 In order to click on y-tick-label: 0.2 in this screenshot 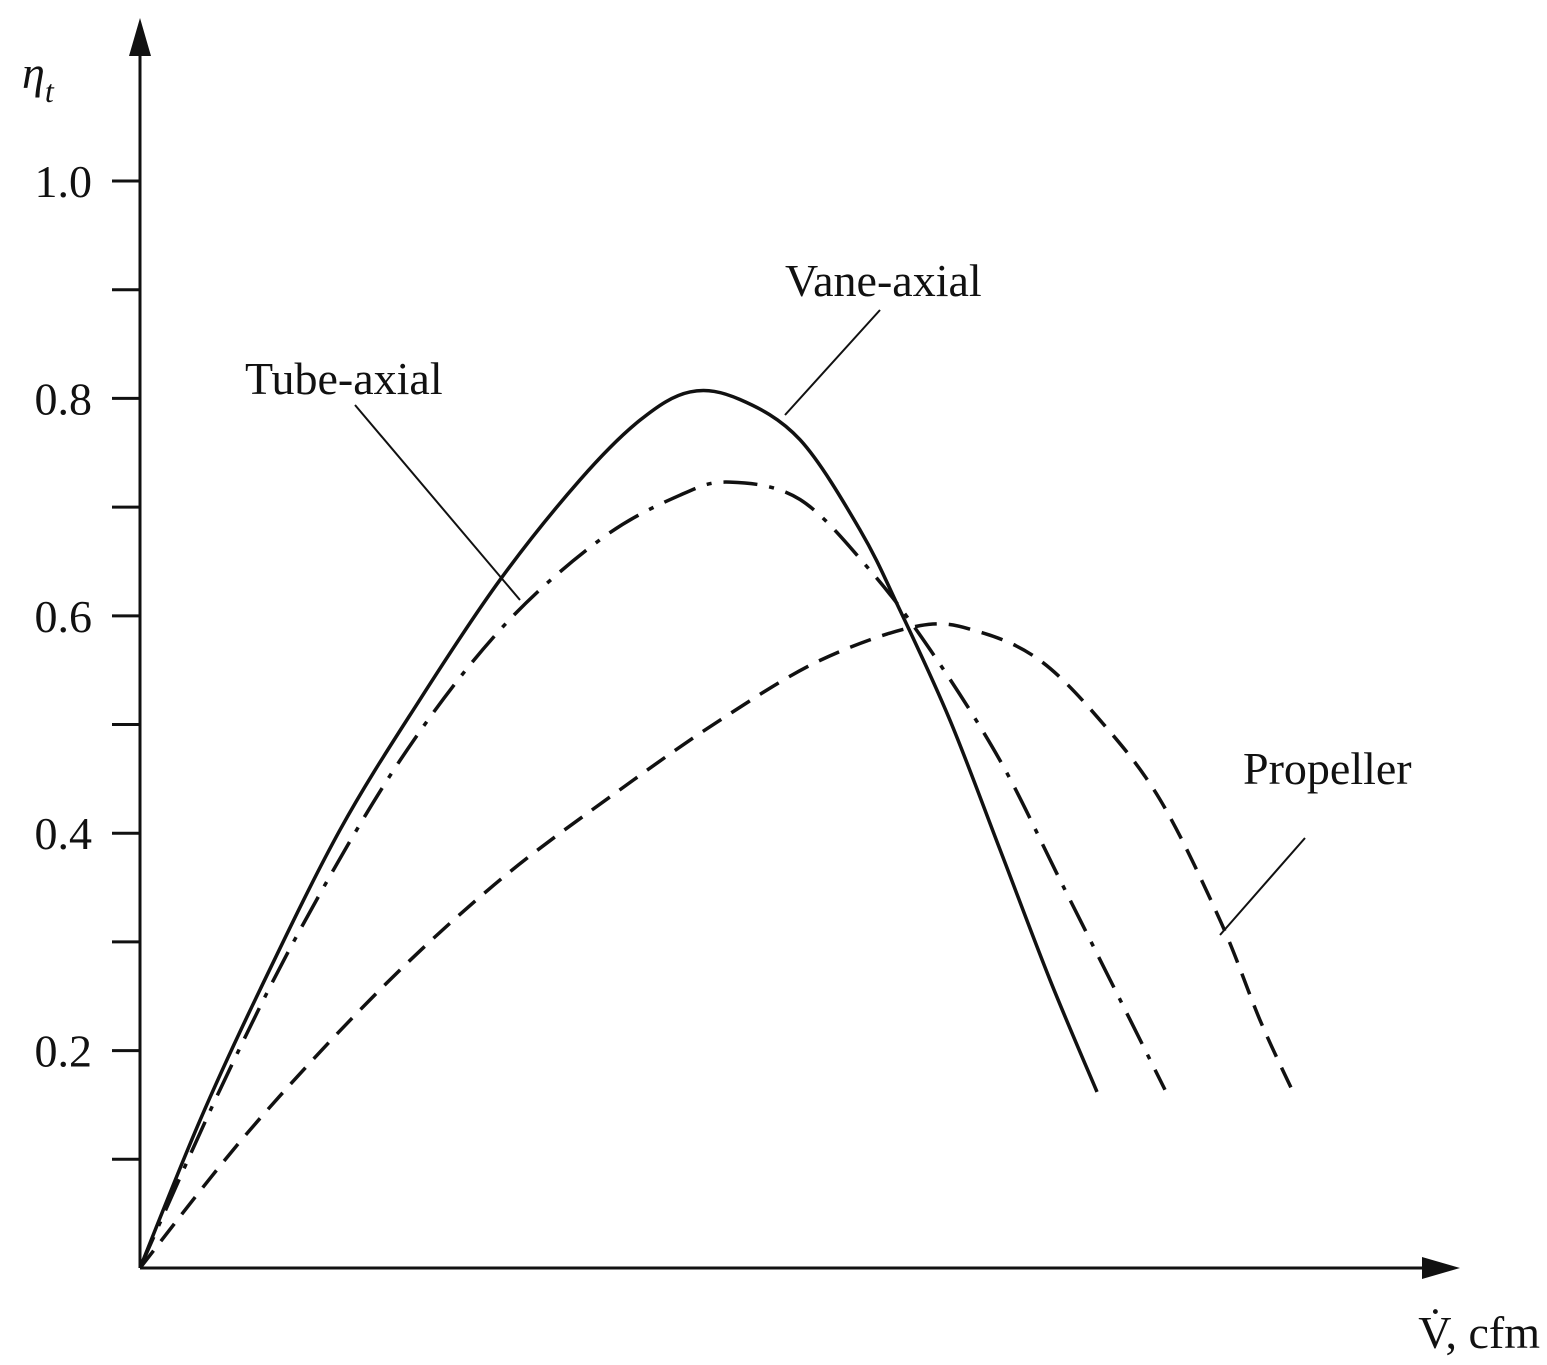, I will do `click(64, 1051)`.